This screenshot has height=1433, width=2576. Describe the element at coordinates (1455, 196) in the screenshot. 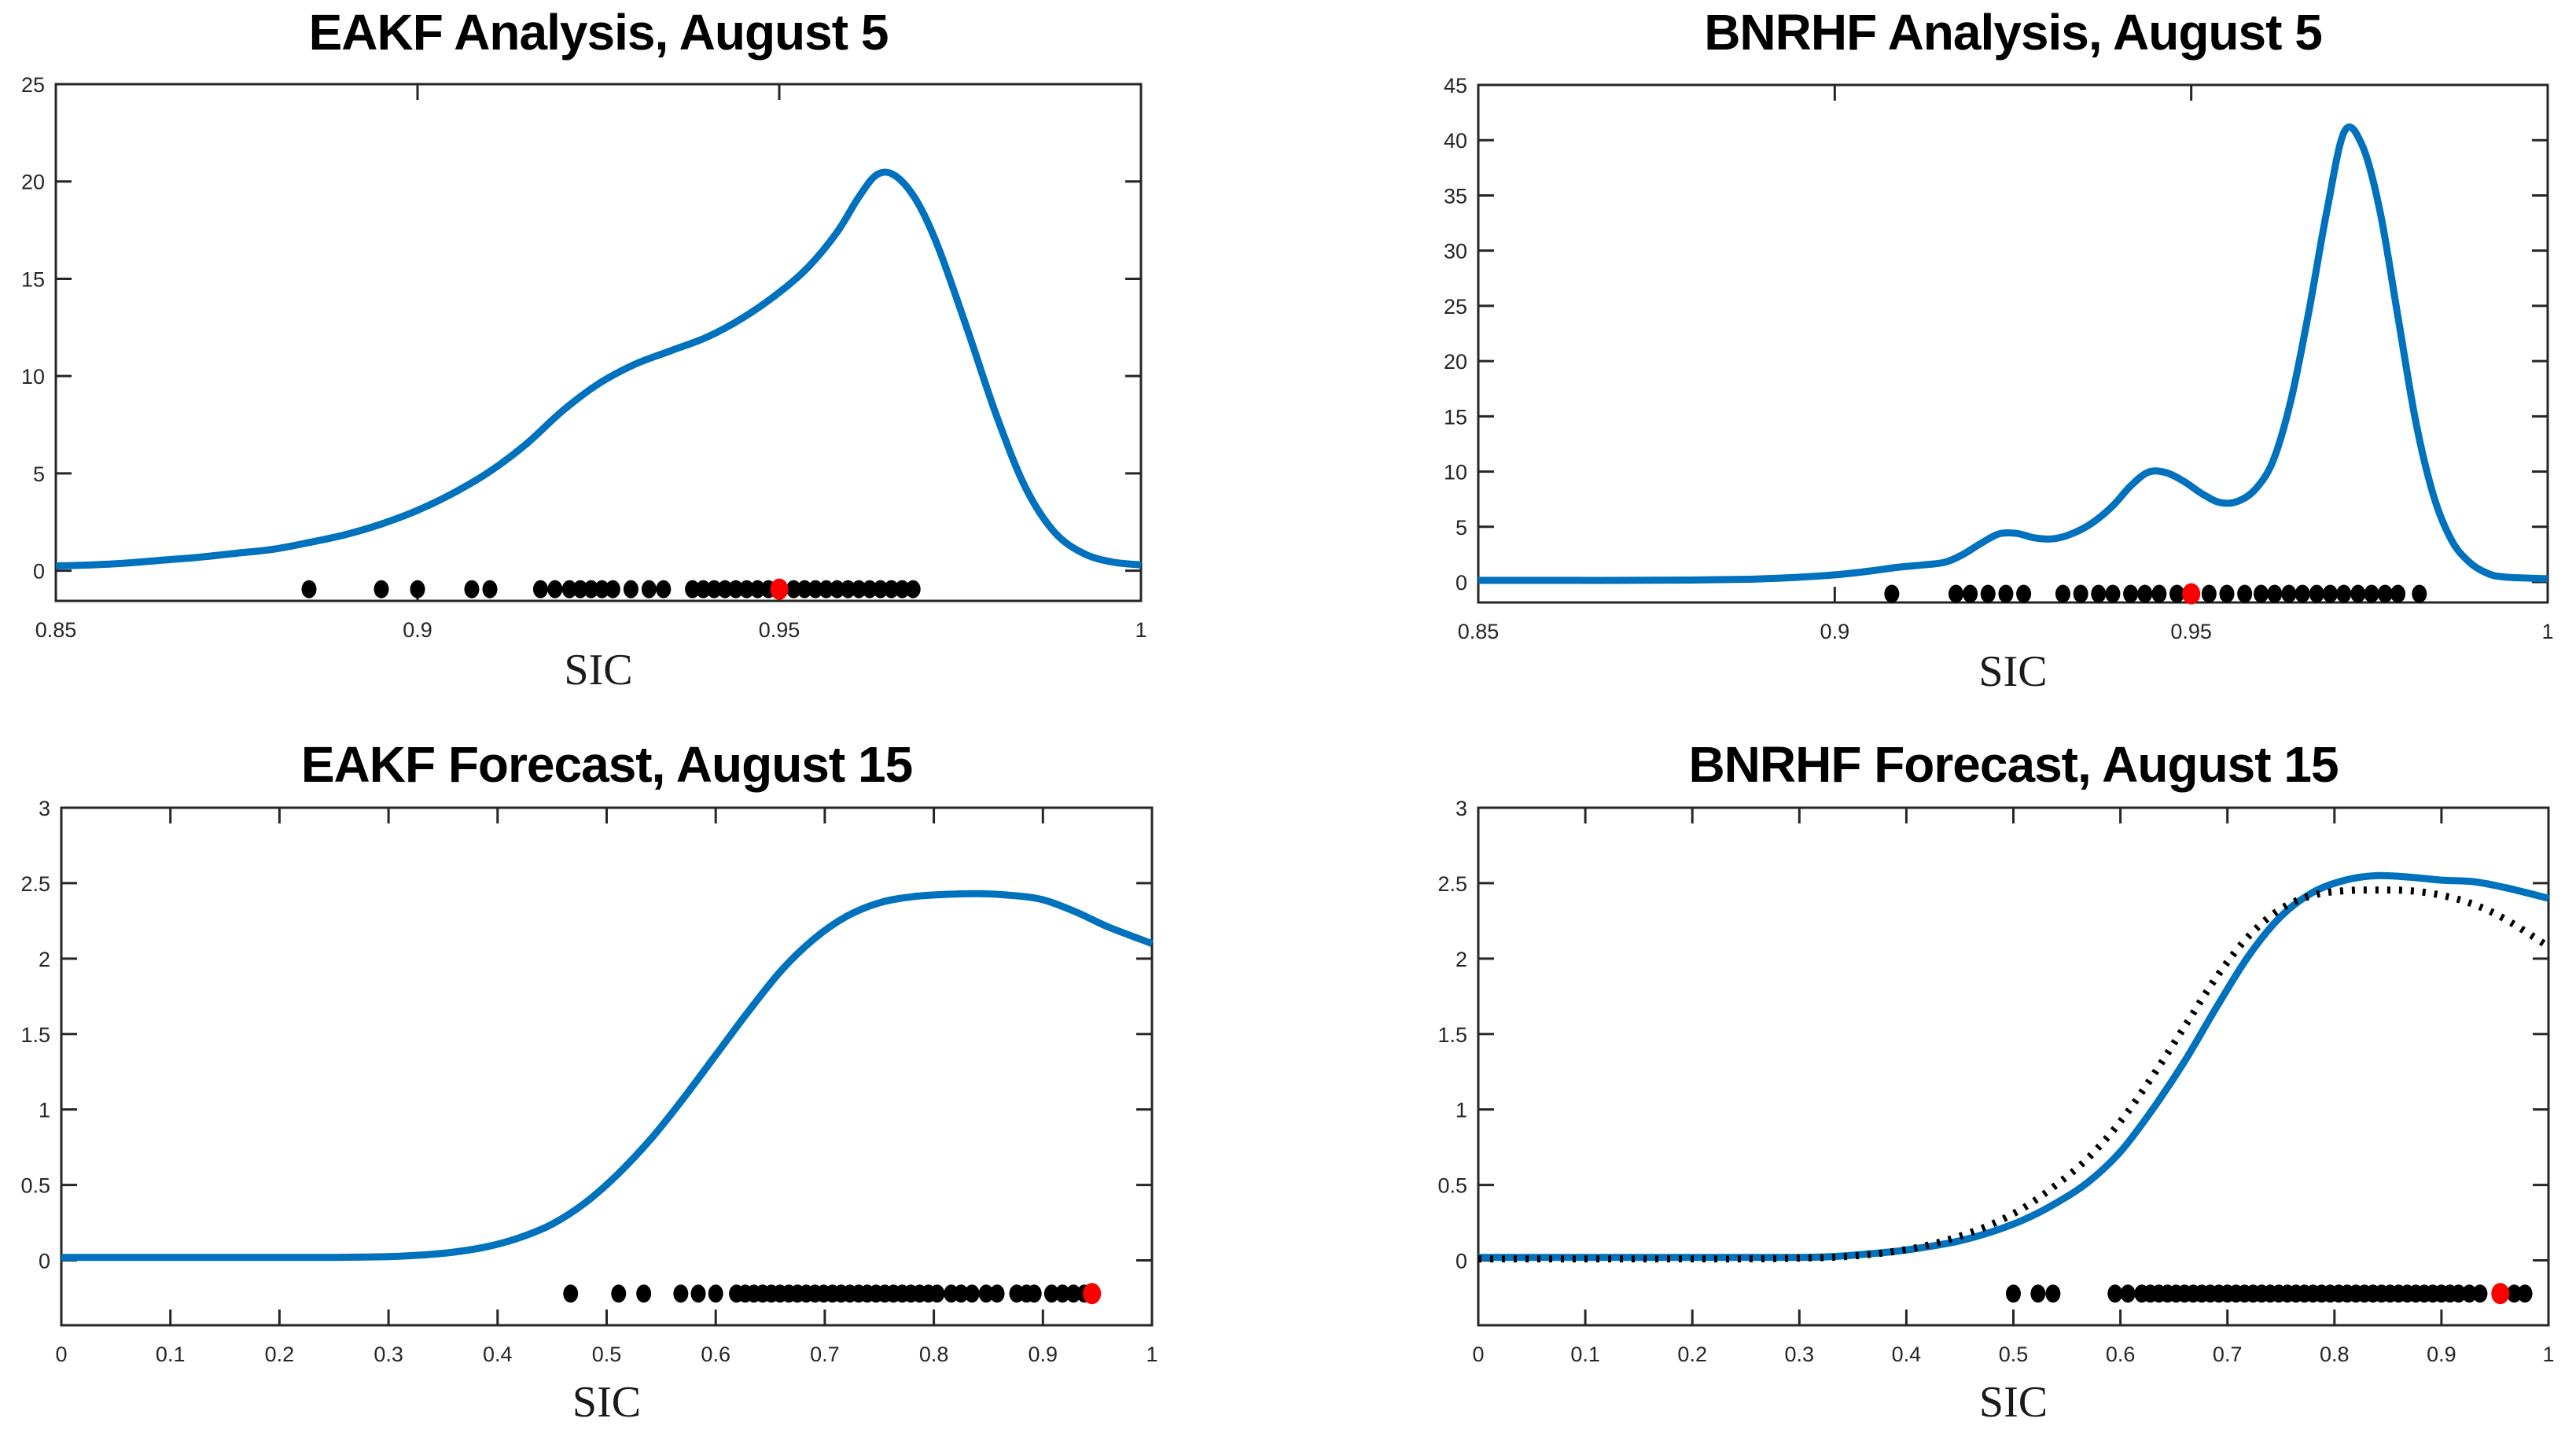

I see `svg-text: 35` at that location.